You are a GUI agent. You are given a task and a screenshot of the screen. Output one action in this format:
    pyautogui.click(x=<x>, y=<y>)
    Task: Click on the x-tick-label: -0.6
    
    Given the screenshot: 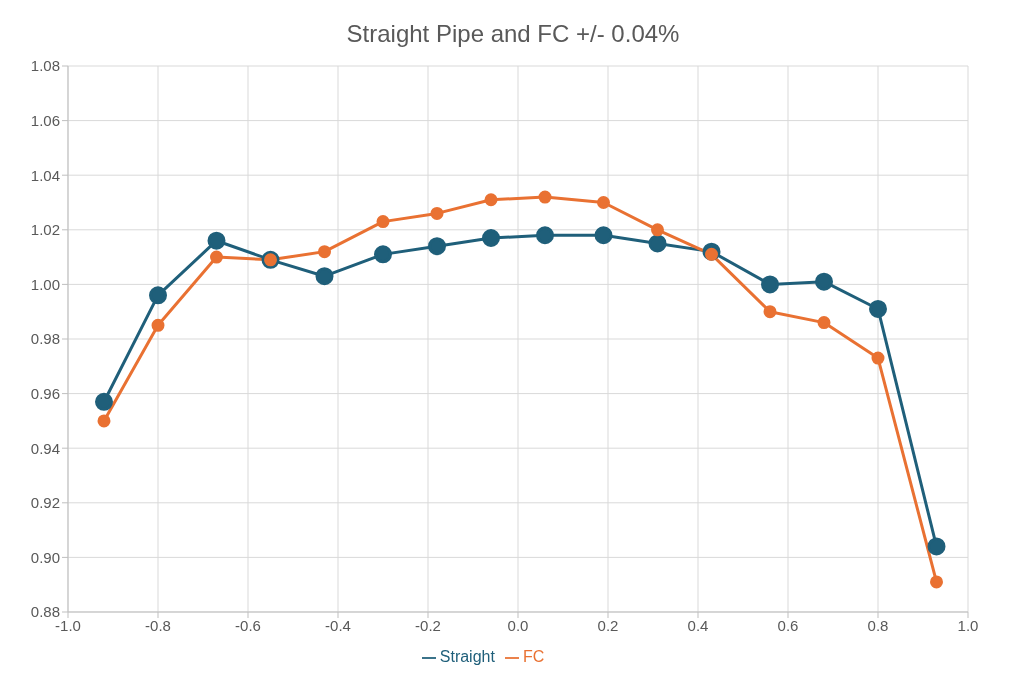 What is the action you would take?
    pyautogui.click(x=248, y=625)
    